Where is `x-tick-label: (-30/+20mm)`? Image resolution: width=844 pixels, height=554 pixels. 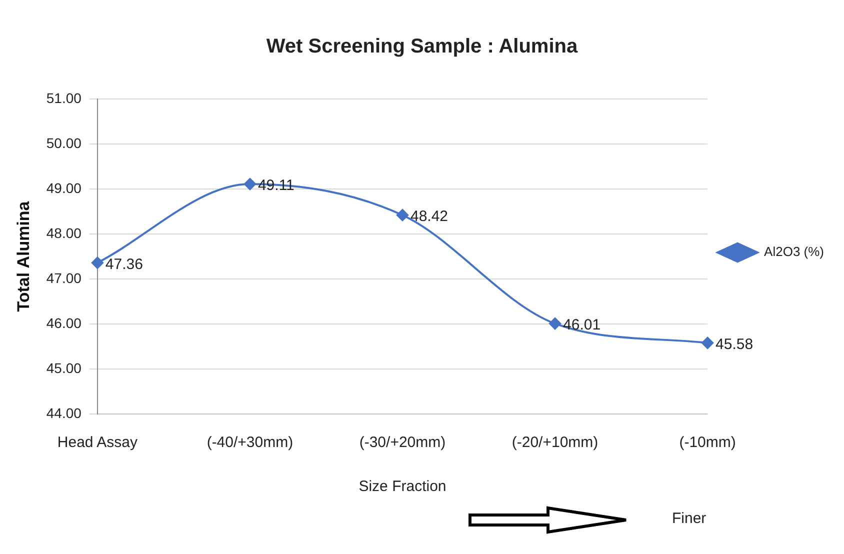 x-tick-label: (-30/+20mm) is located at coordinates (402, 443).